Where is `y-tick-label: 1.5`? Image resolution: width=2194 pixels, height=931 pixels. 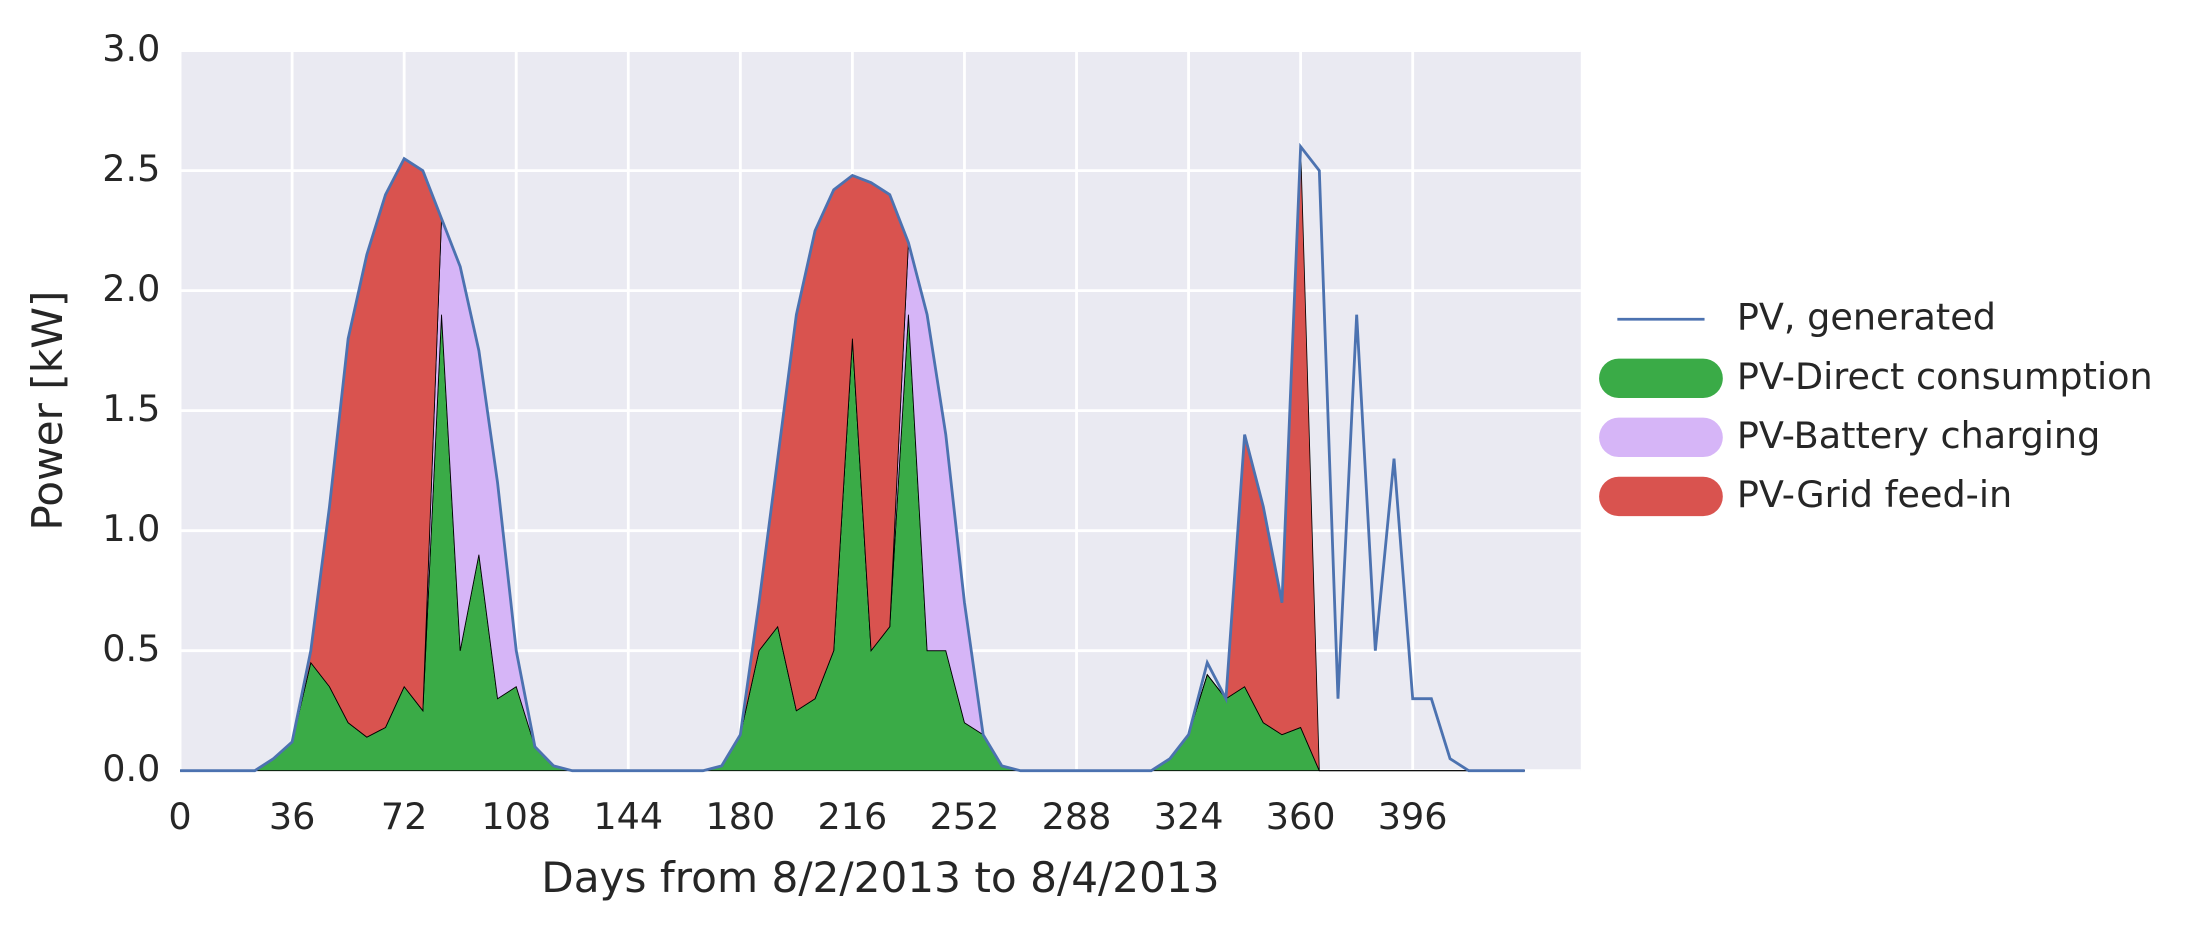
y-tick-label: 1.5 is located at coordinates (131, 408).